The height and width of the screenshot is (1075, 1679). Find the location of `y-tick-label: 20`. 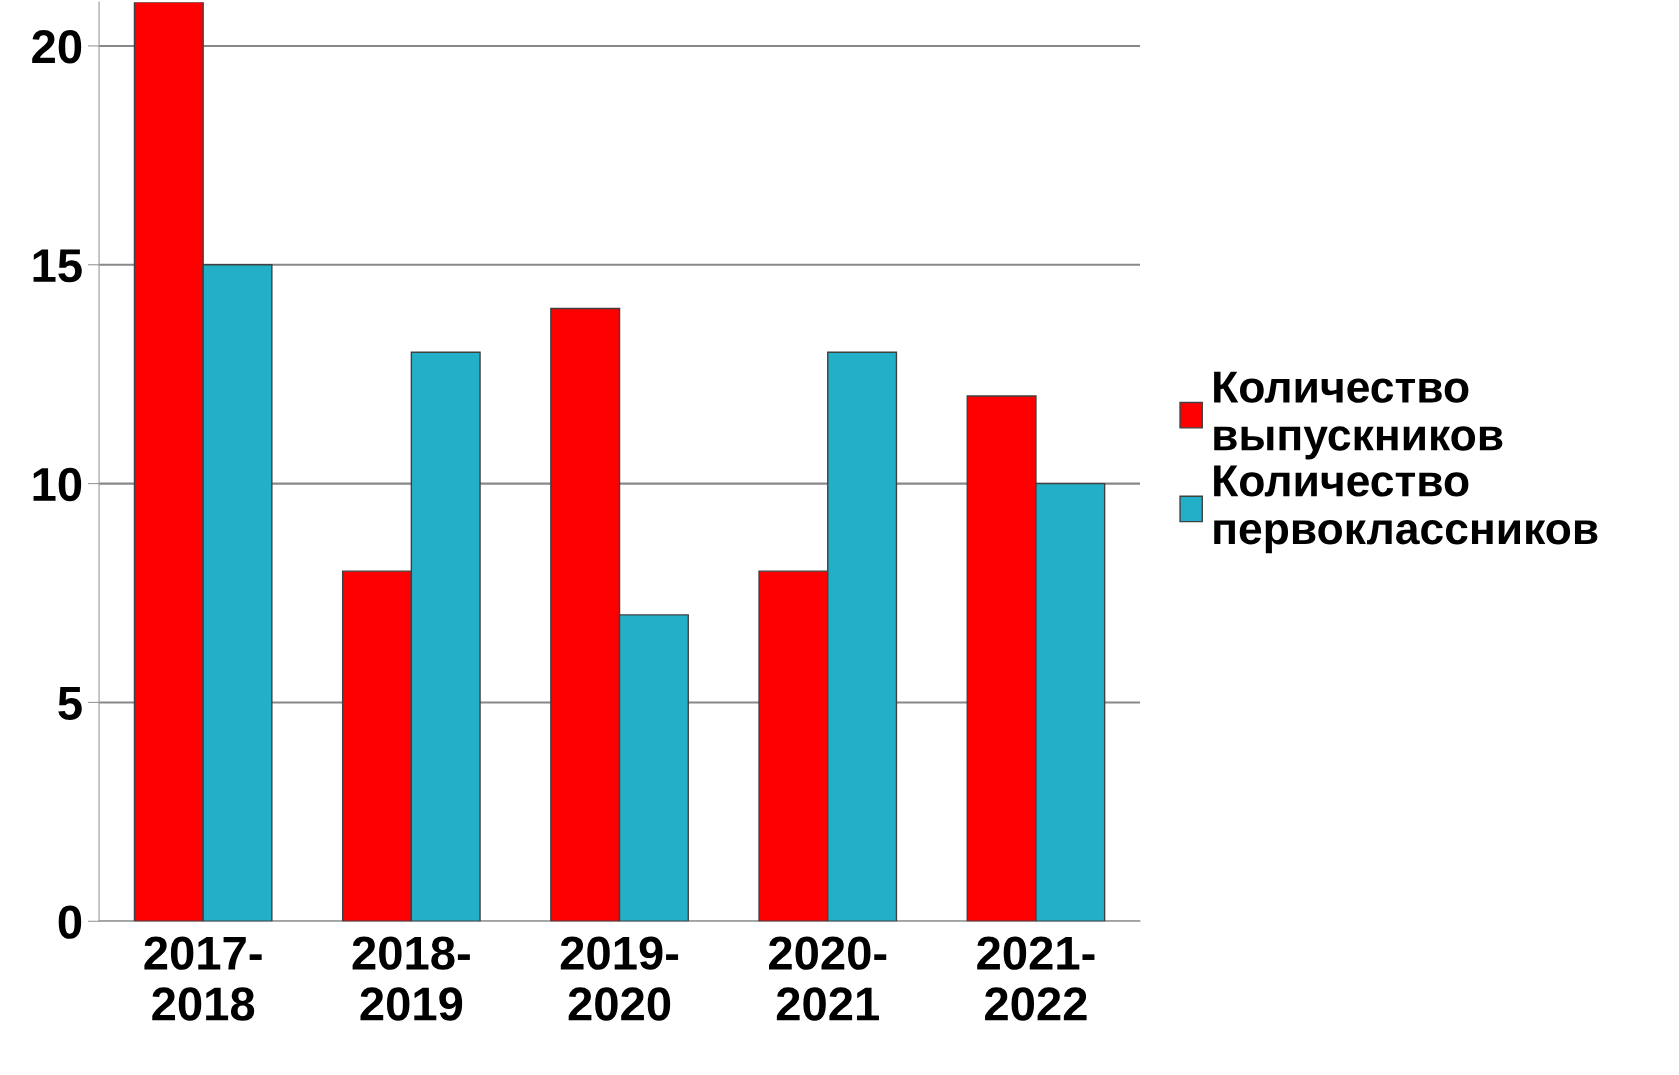

y-tick-label: 20 is located at coordinates (57, 47).